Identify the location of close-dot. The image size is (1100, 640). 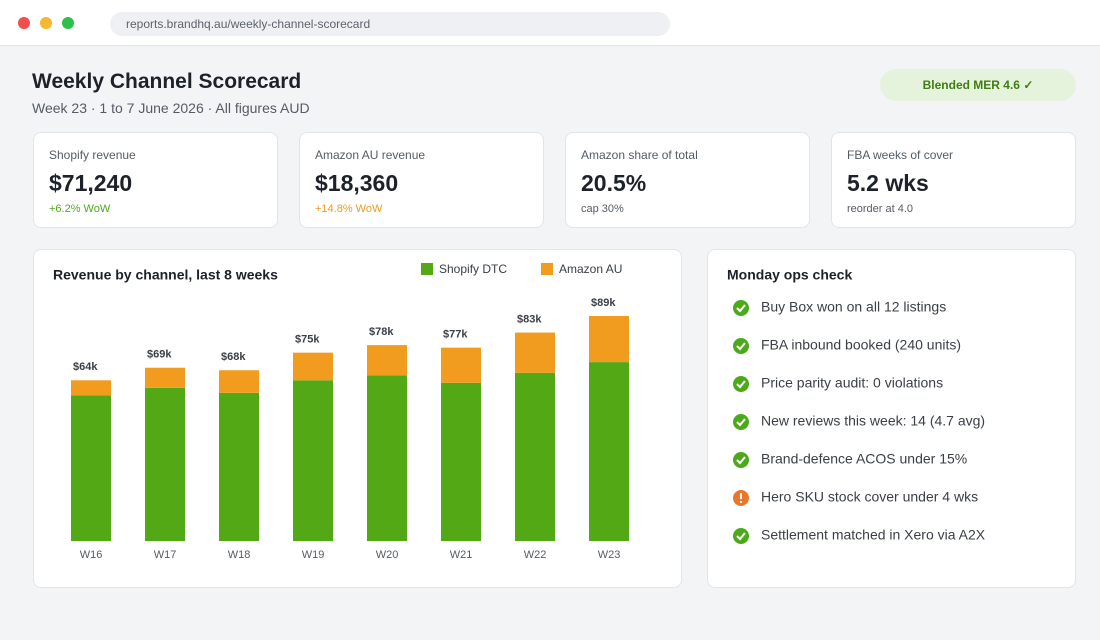
(24, 23).